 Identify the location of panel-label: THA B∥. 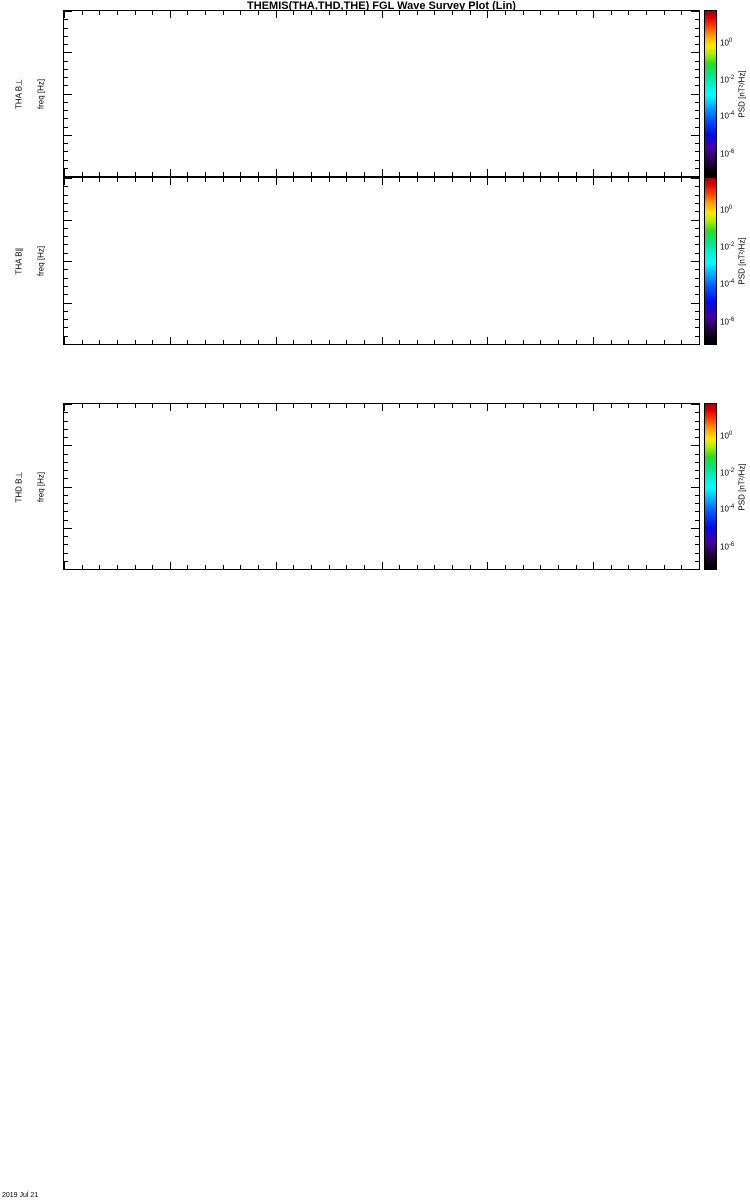
(19, 261).